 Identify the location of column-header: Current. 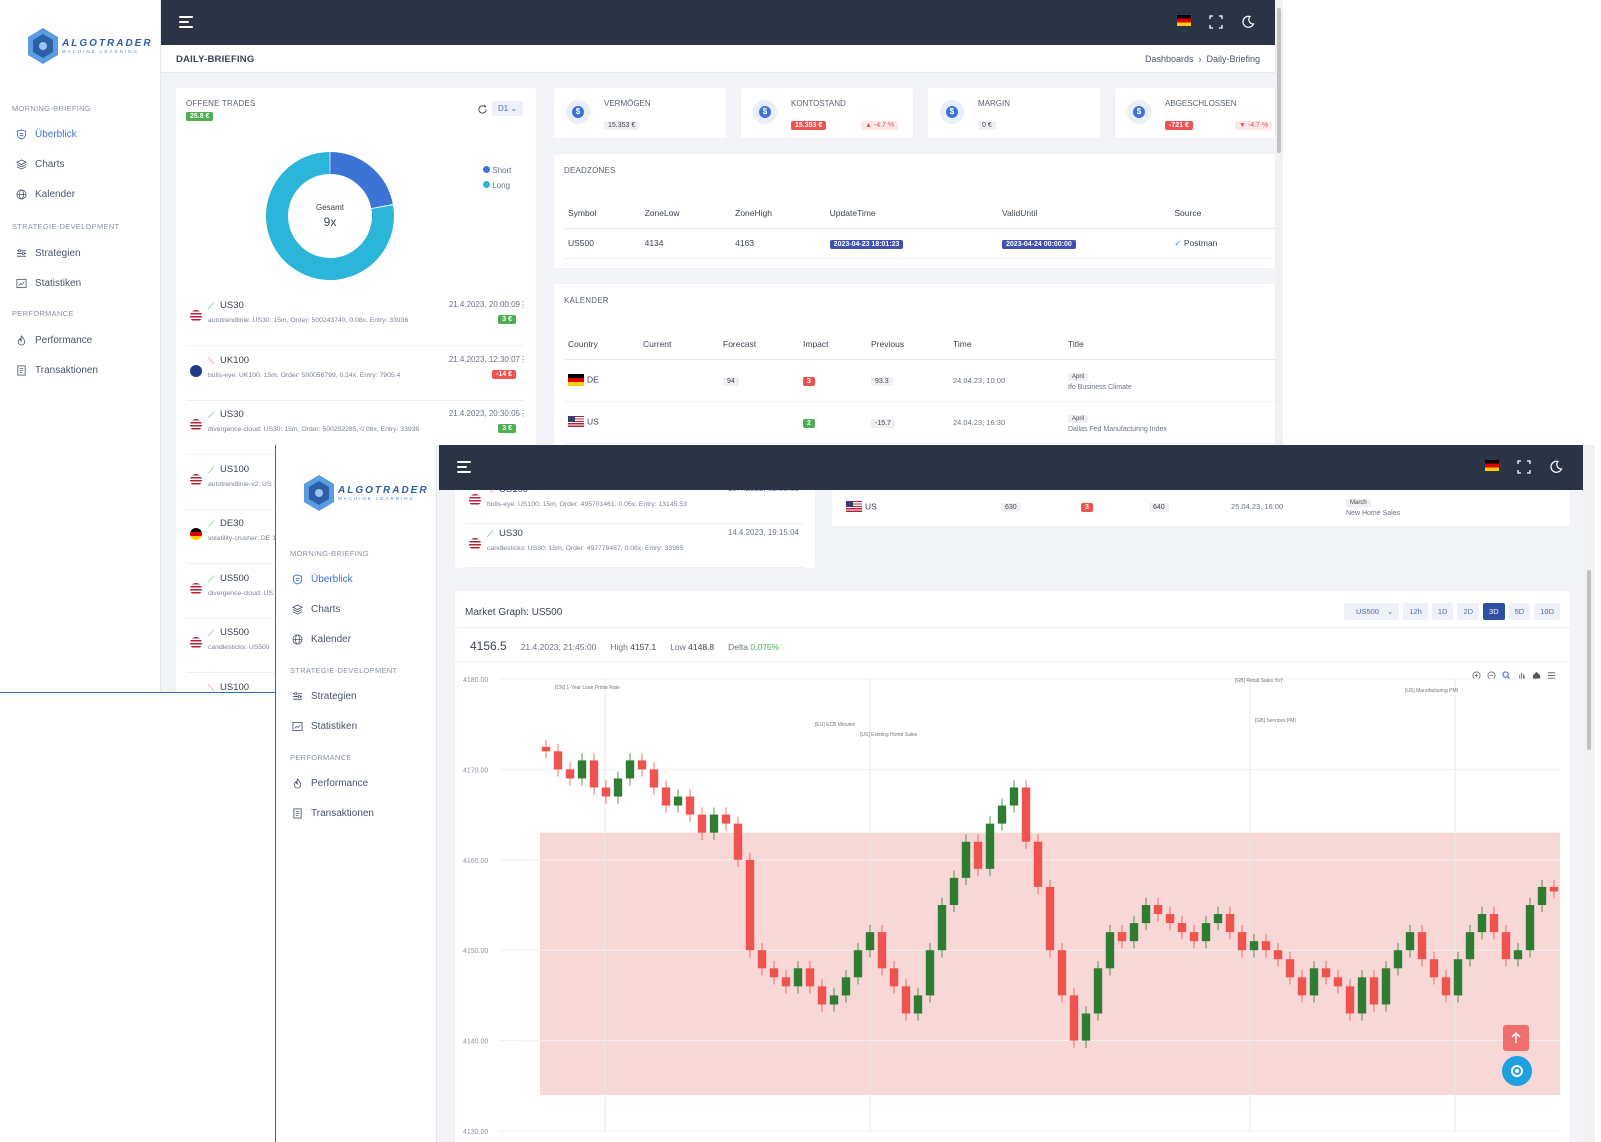
(679, 344).